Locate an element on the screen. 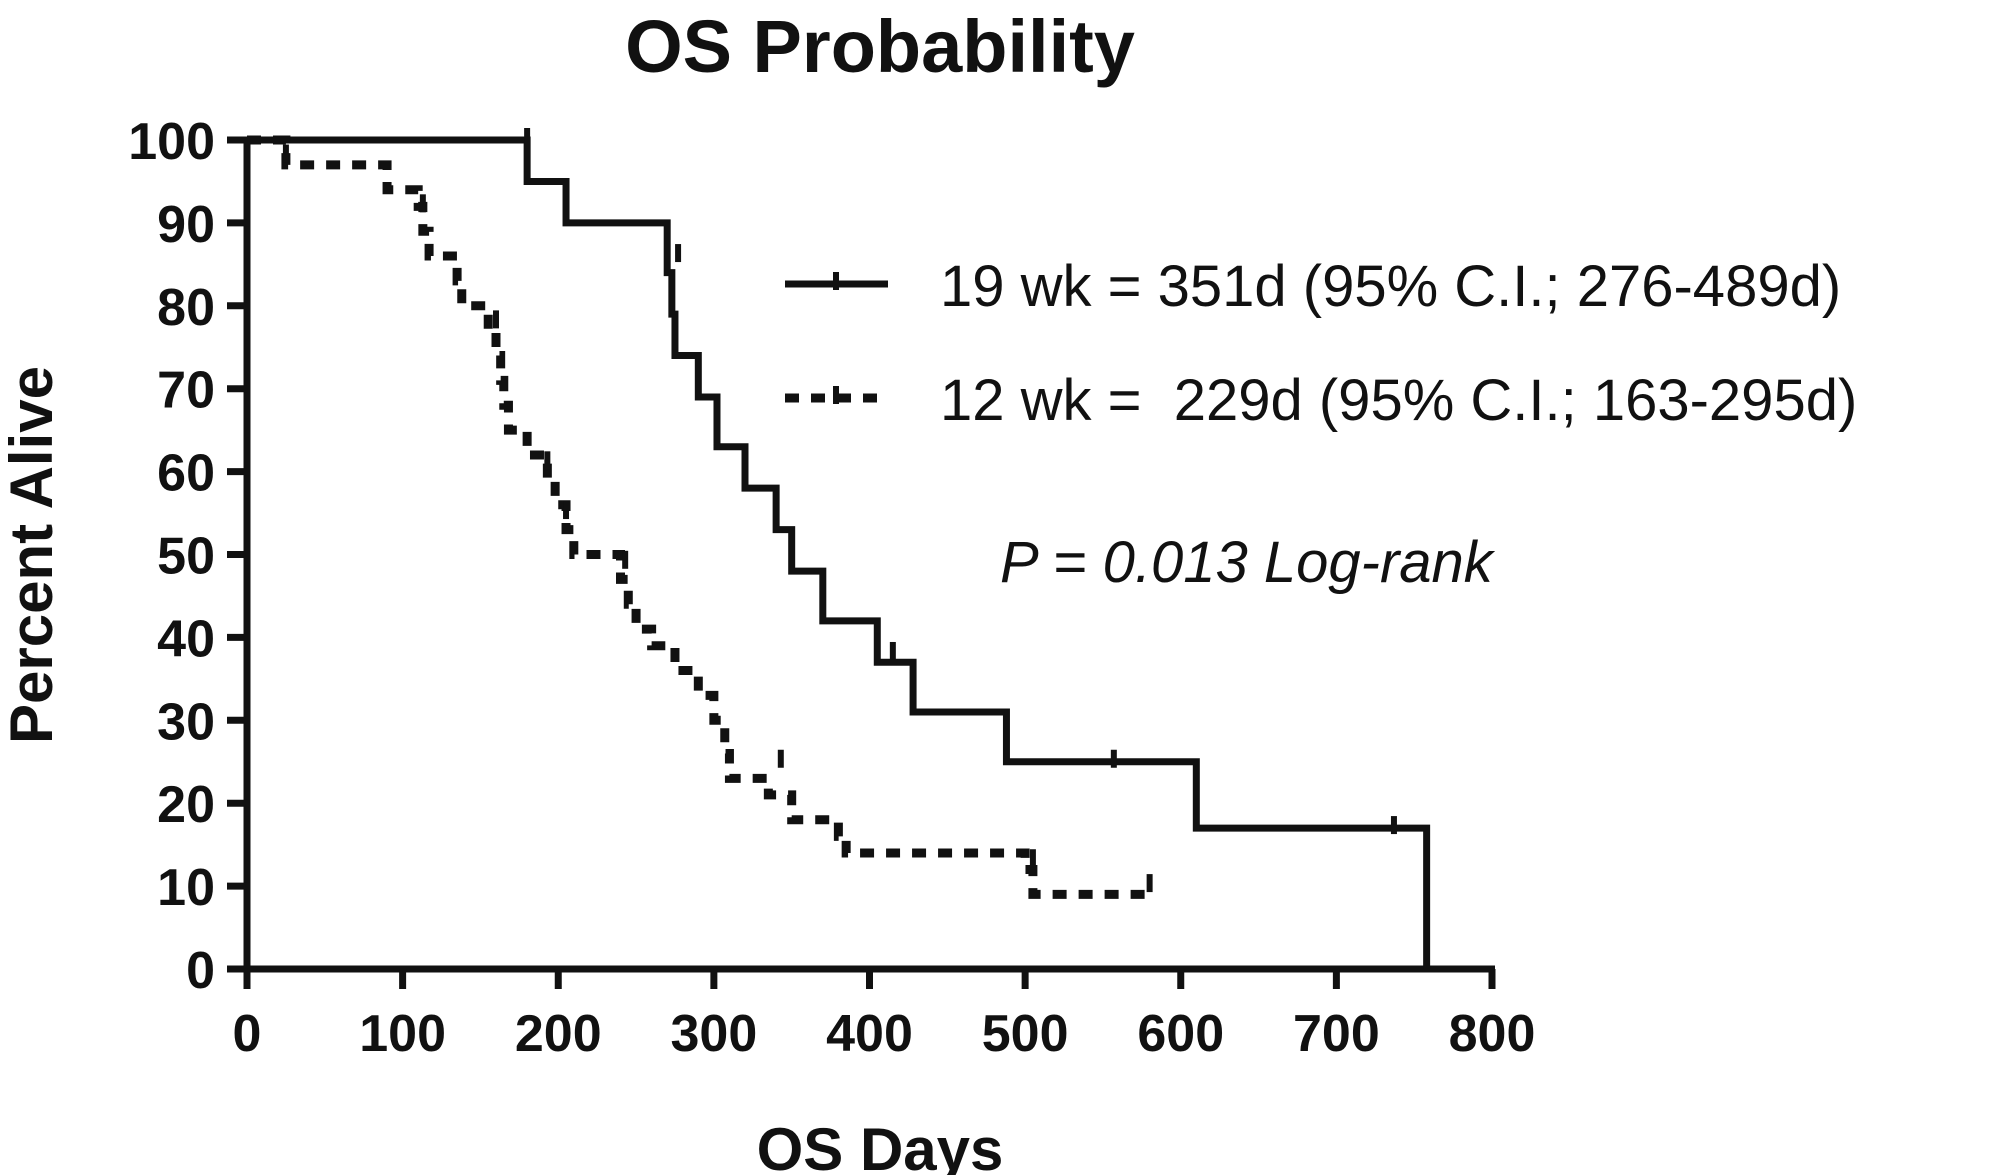  y-axis-title: Percent Alive is located at coordinates (32, 555).